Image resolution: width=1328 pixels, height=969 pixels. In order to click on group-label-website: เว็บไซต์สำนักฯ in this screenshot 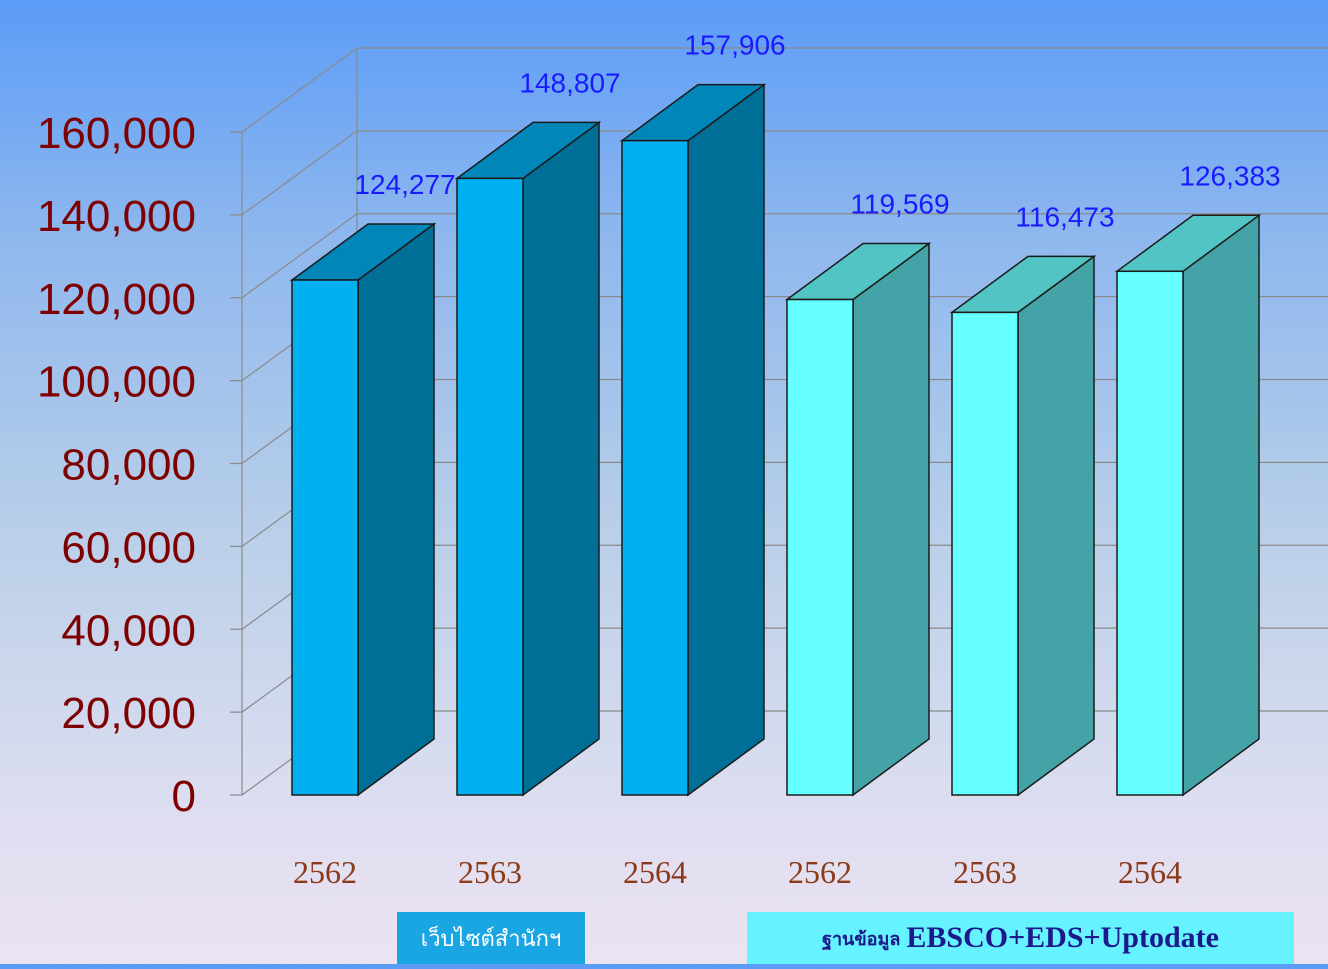, I will do `click(491, 938)`.